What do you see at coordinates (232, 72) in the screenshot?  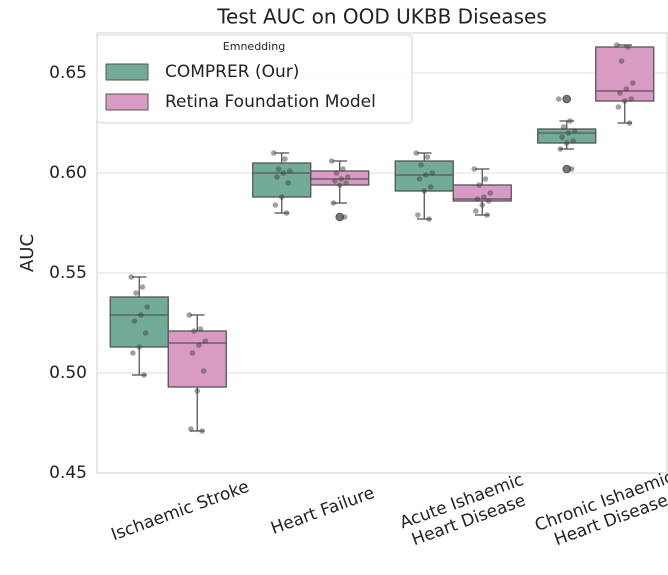 I see `legend-label: COMPRER (Our)` at bounding box center [232, 72].